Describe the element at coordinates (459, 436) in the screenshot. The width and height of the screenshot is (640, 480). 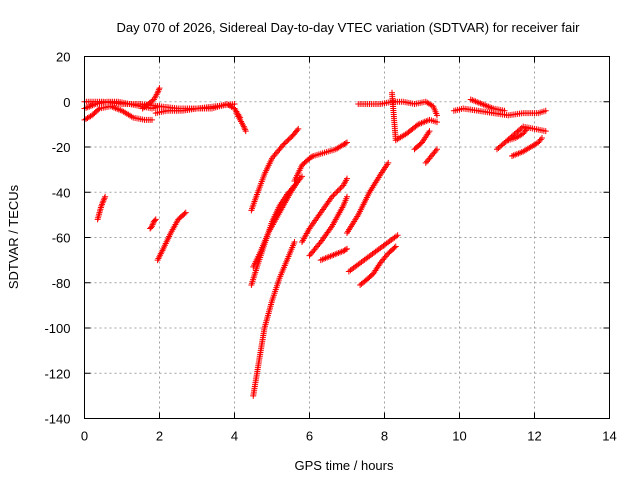
I see `x-tick-label: 10` at that location.